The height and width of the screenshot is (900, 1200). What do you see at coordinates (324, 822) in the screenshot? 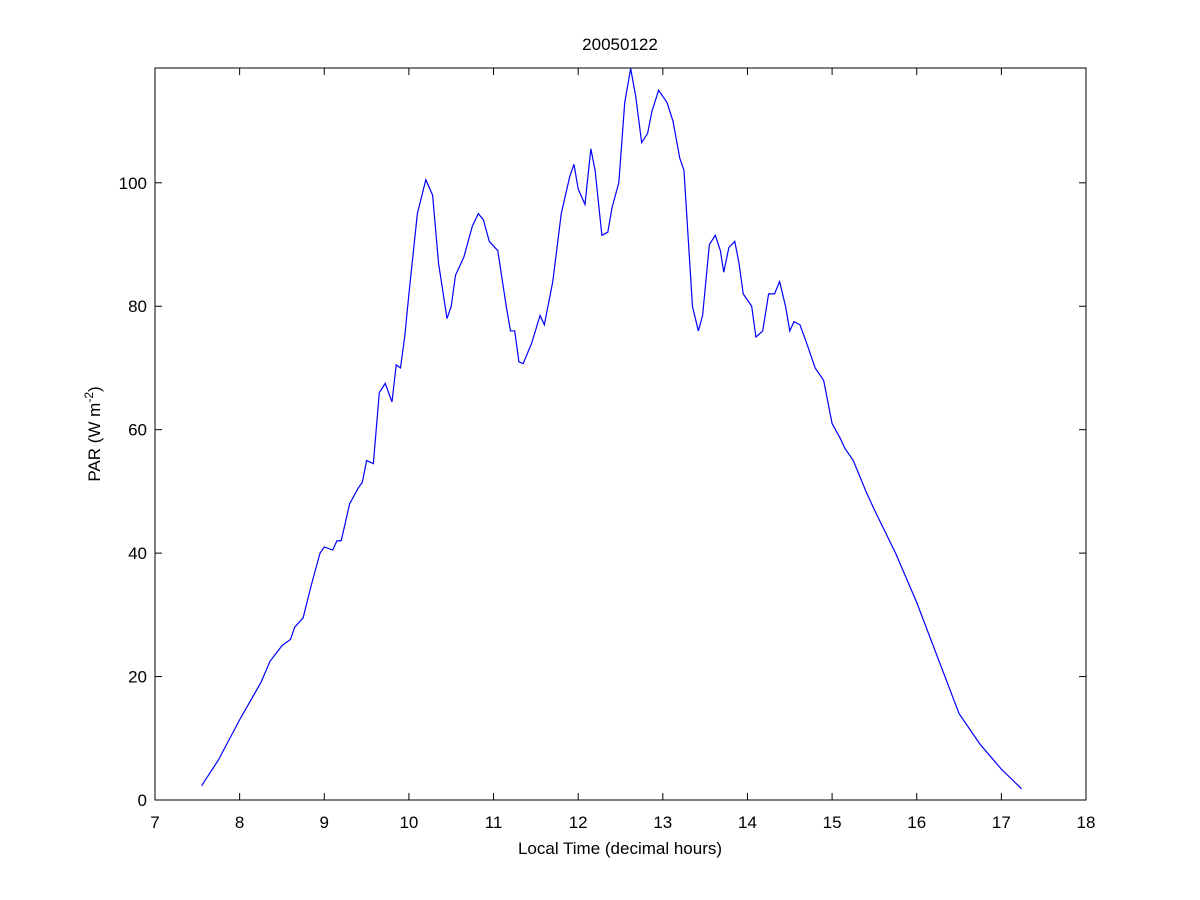
I see `x-tick-label: 9` at bounding box center [324, 822].